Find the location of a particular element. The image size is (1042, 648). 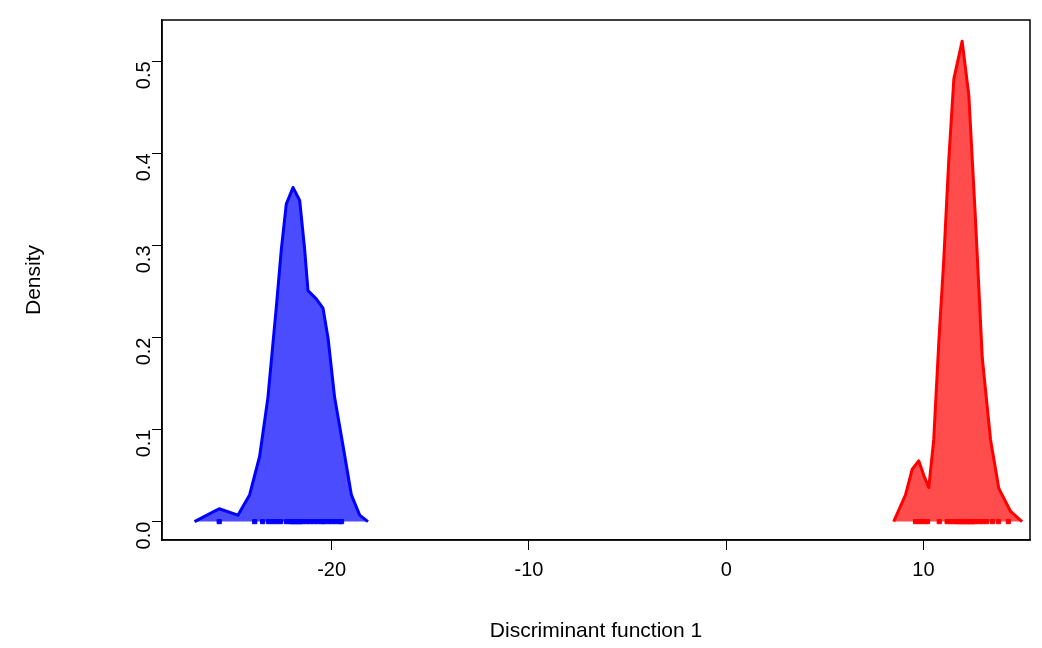

y-tick-label: 0.5 is located at coordinates (142, 75).